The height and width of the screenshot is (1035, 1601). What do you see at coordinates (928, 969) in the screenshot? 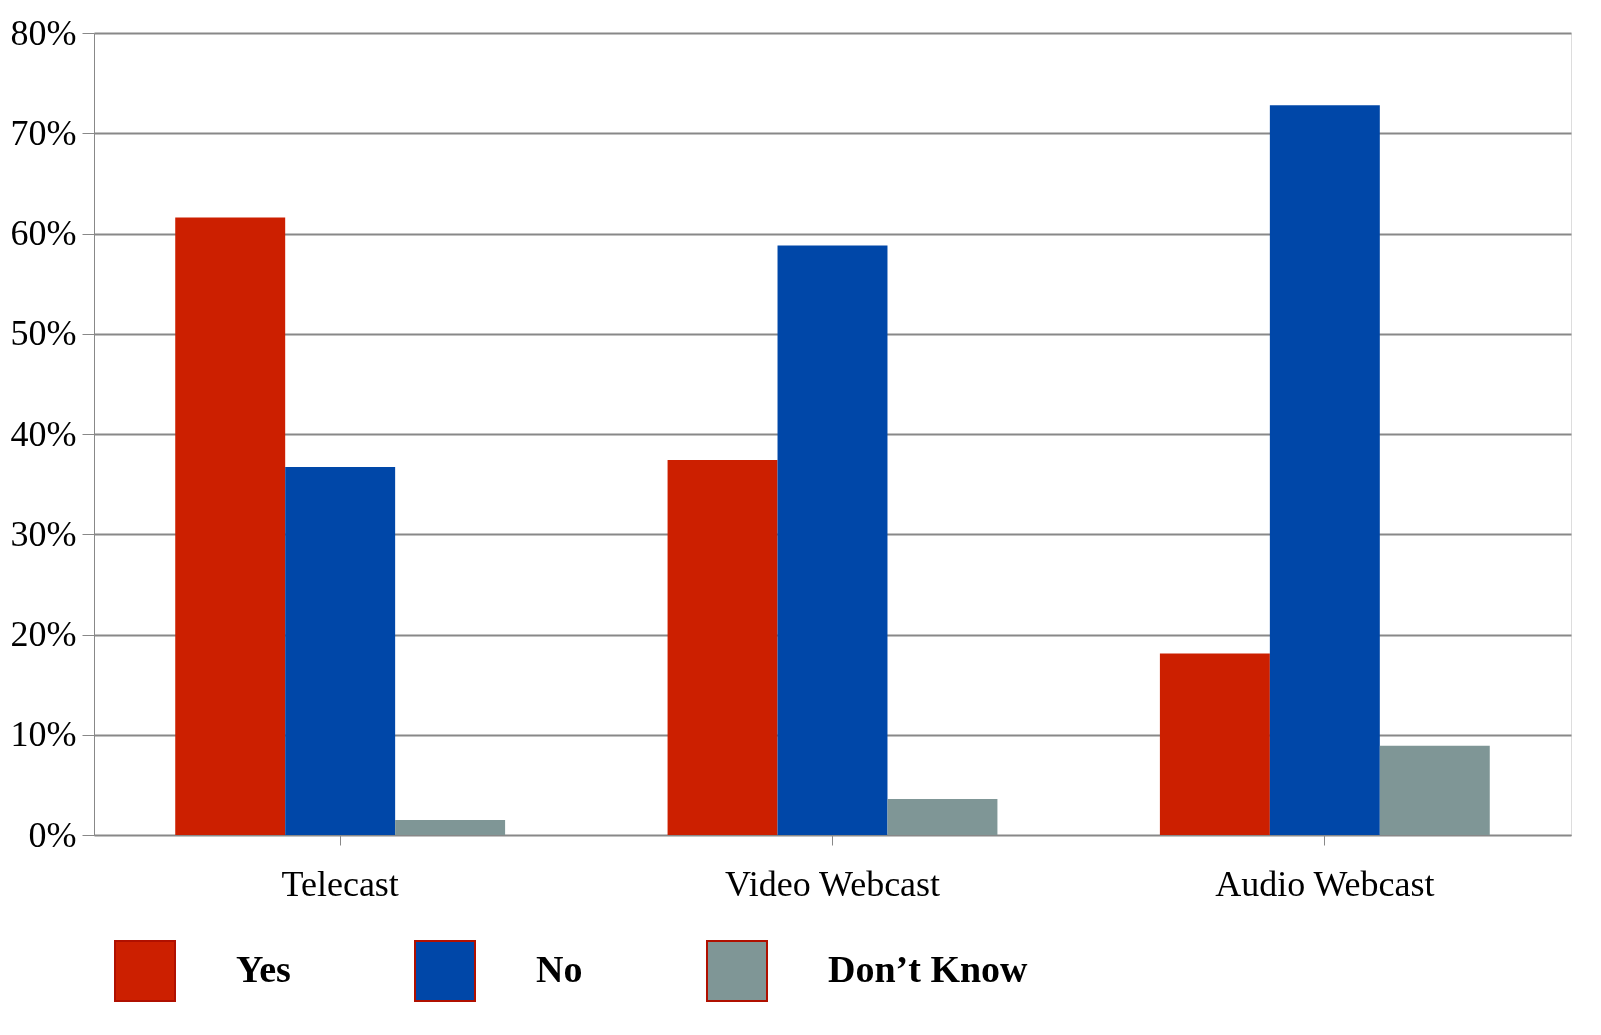
I see `legend-label: Don’t Know` at bounding box center [928, 969].